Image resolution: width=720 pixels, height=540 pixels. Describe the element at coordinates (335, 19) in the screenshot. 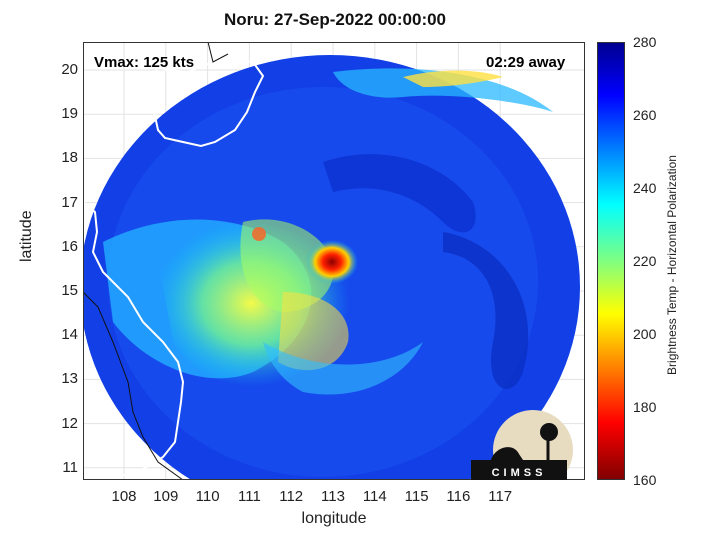

I see `map-title: Noru: 27-Sep-2022 00:00:00` at that location.